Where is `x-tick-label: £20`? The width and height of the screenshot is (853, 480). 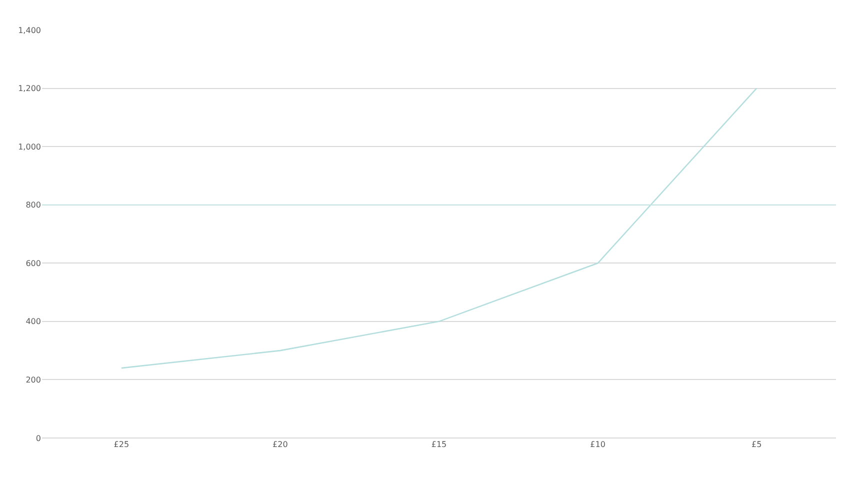
x-tick-label: £20 is located at coordinates (280, 444).